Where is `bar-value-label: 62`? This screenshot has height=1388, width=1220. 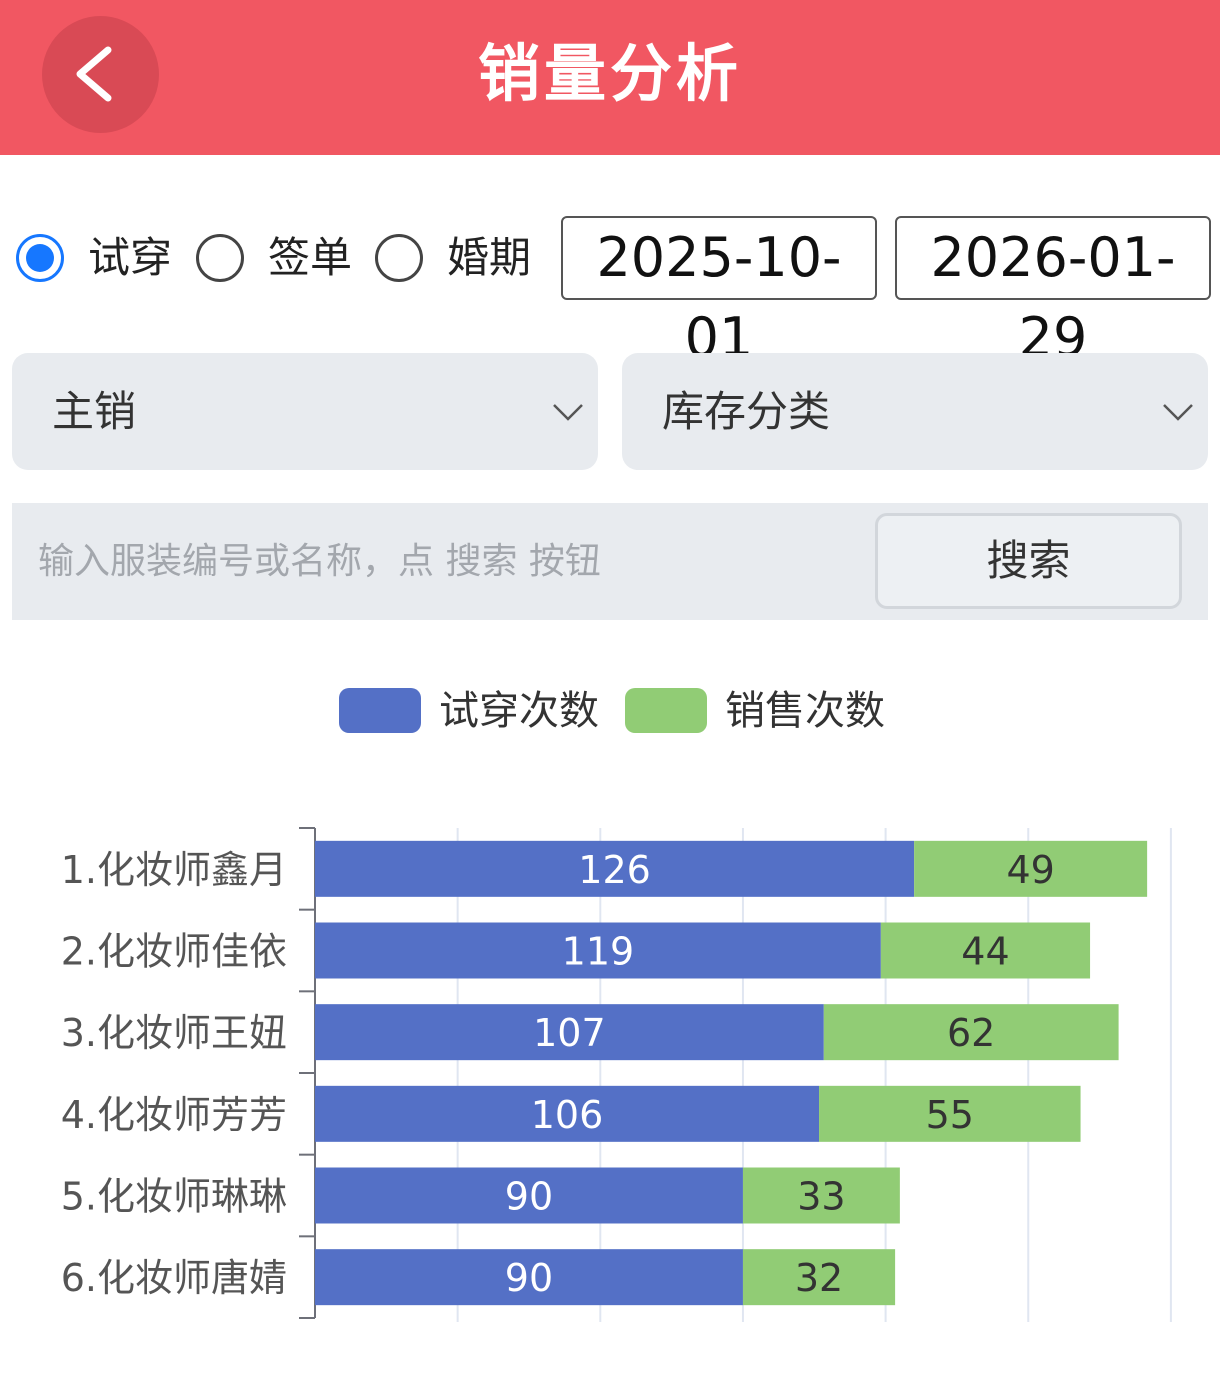 bar-value-label: 62 is located at coordinates (971, 1033).